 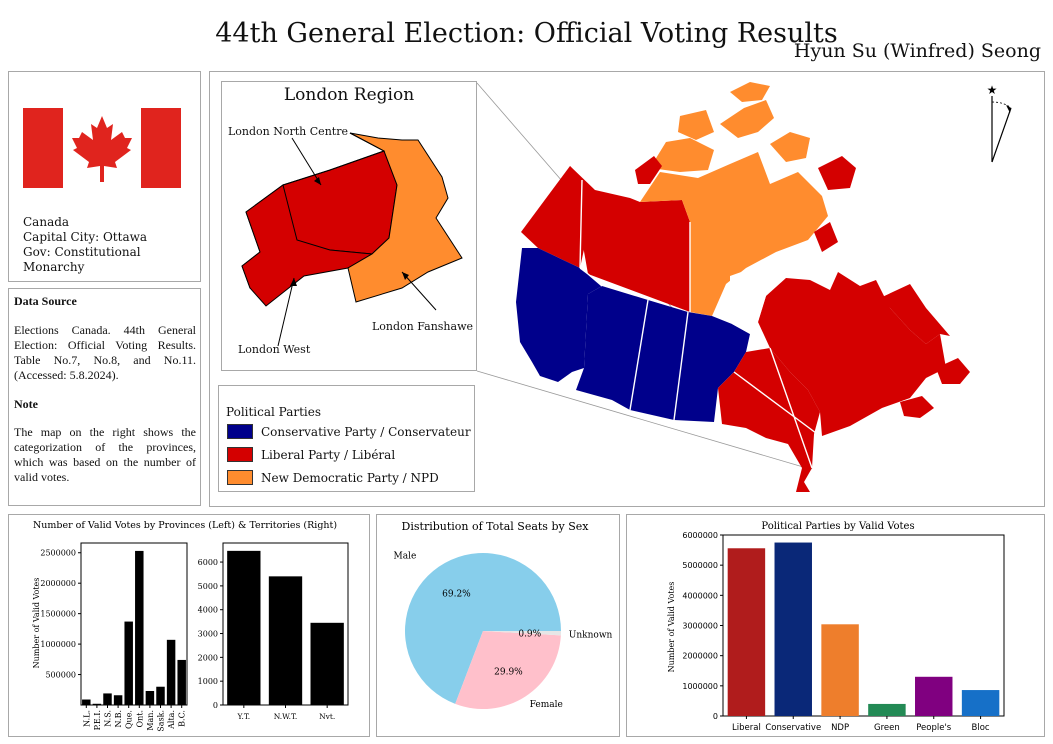 What do you see at coordinates (97, 720) in the screenshot?
I see `x-tick-label: P.E.I.` at bounding box center [97, 720].